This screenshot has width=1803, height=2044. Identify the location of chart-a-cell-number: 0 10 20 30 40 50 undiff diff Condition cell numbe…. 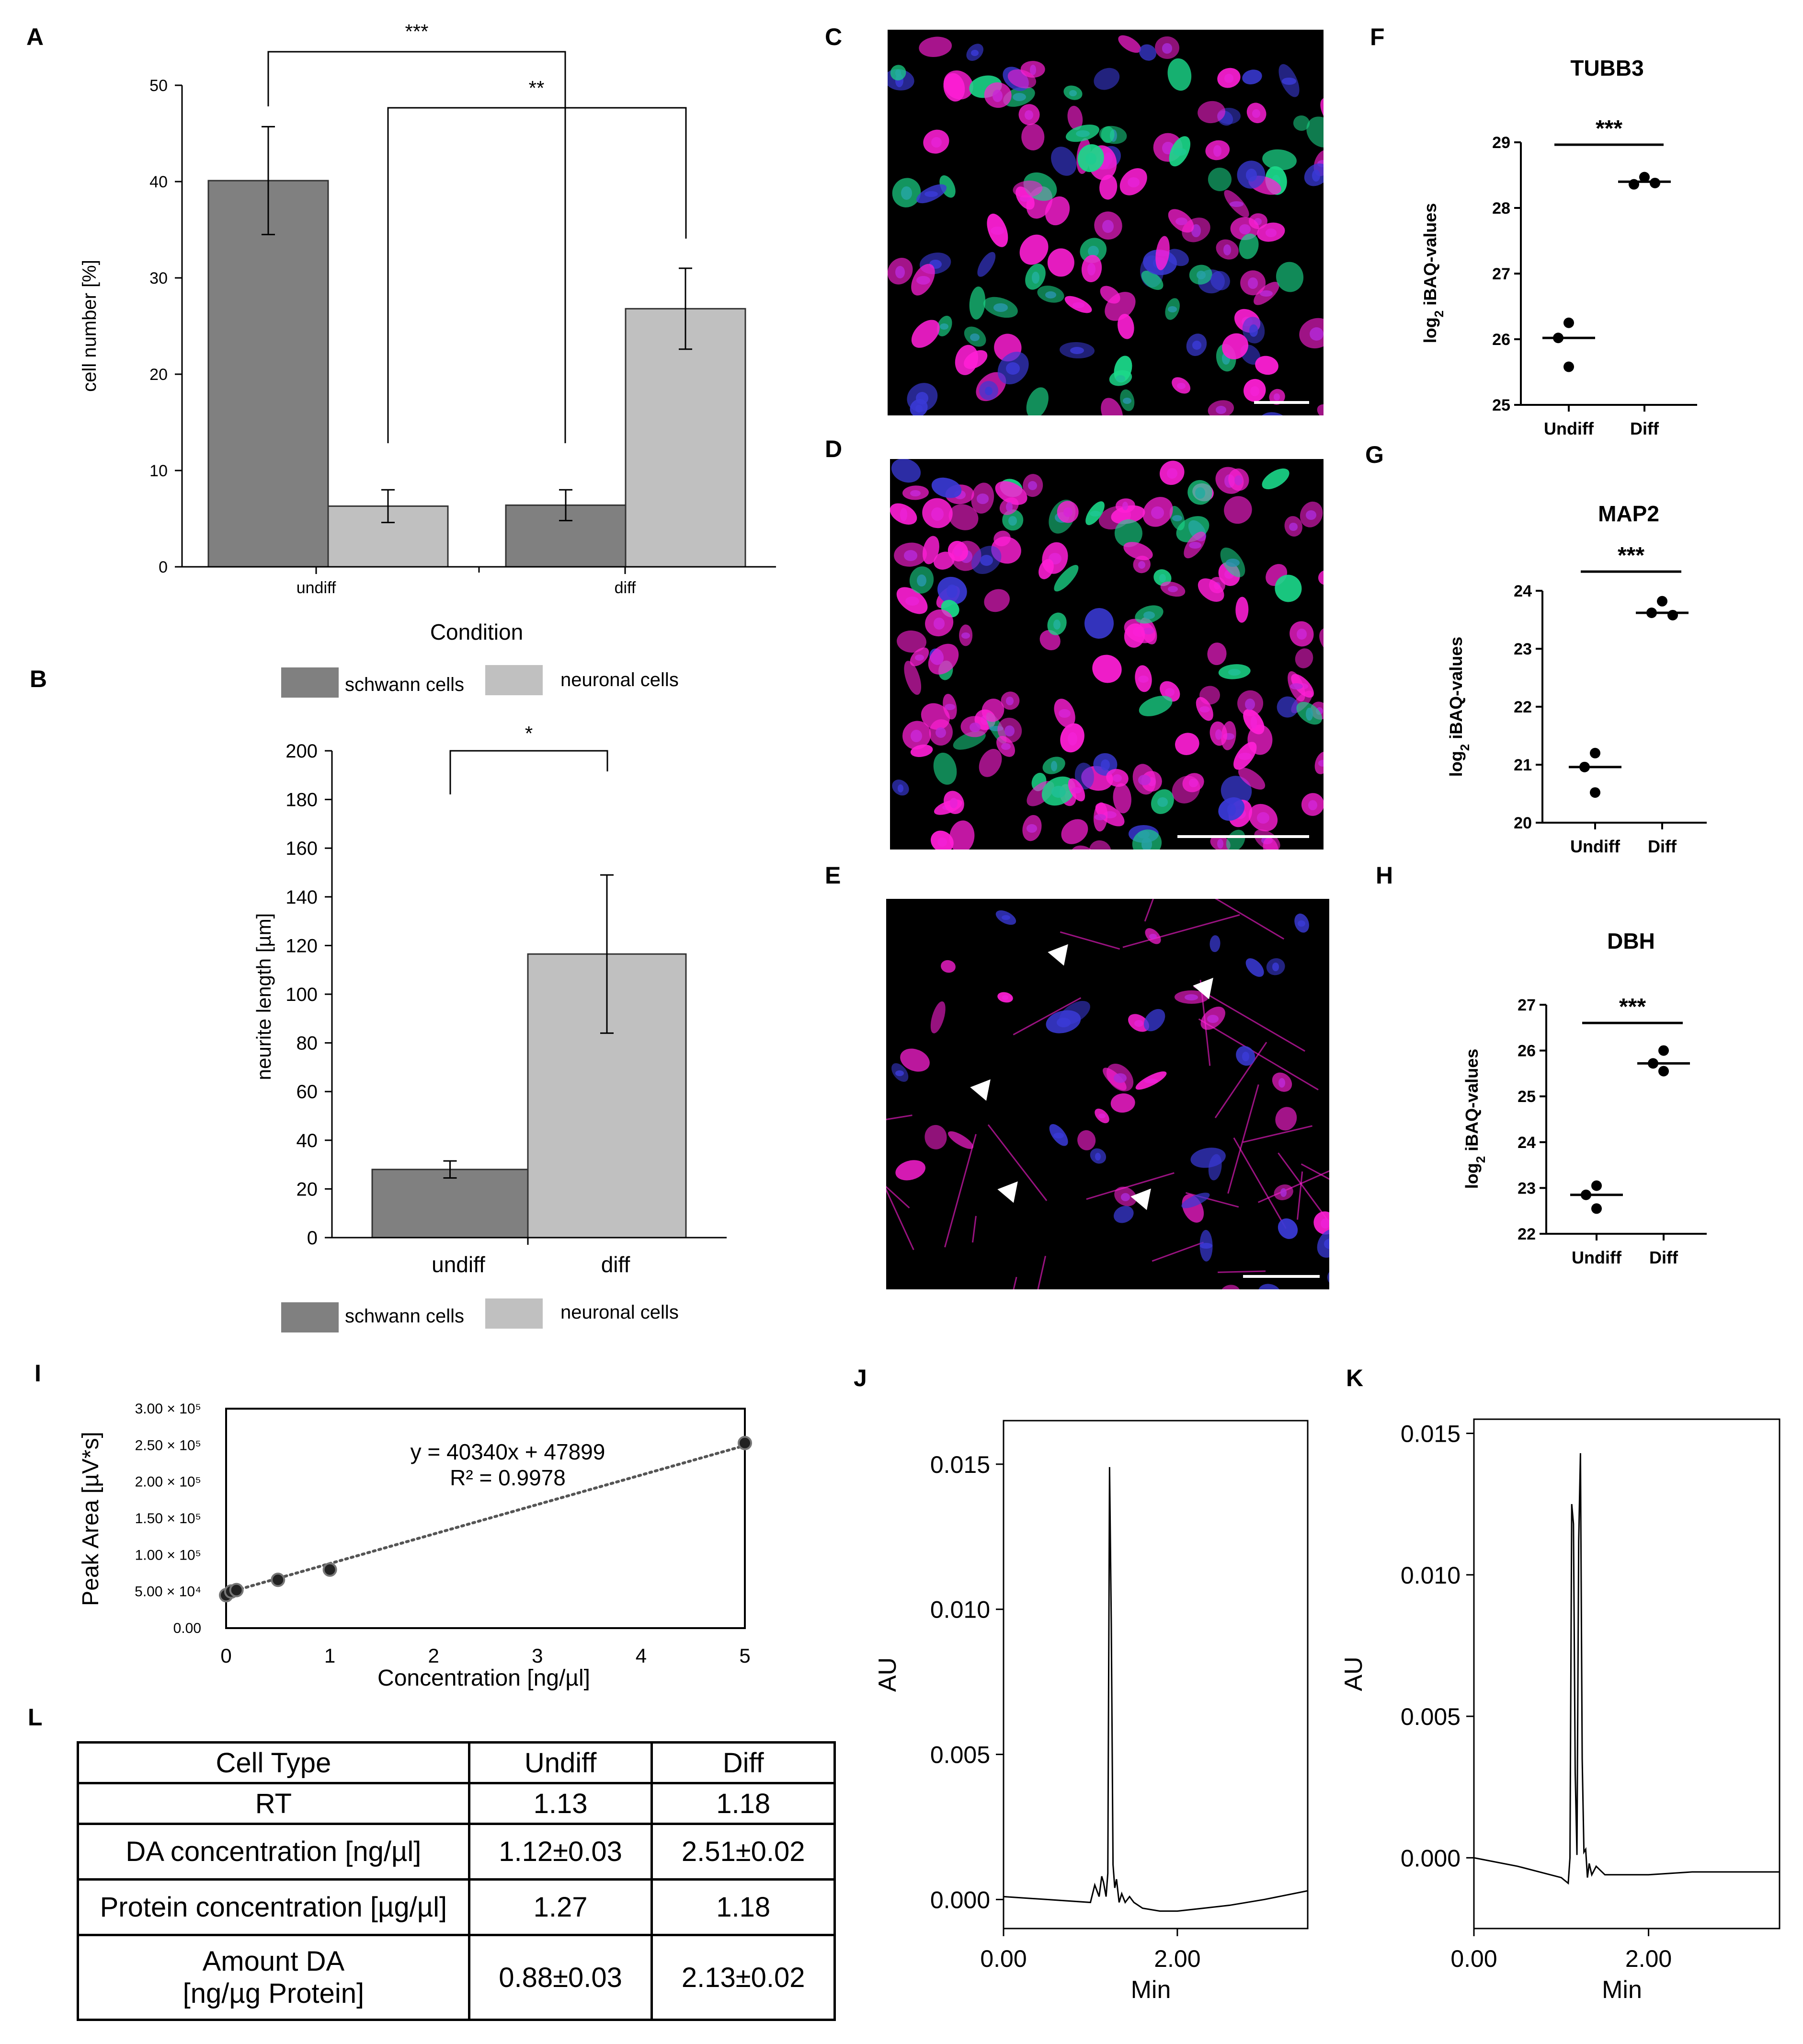
(427, 359).